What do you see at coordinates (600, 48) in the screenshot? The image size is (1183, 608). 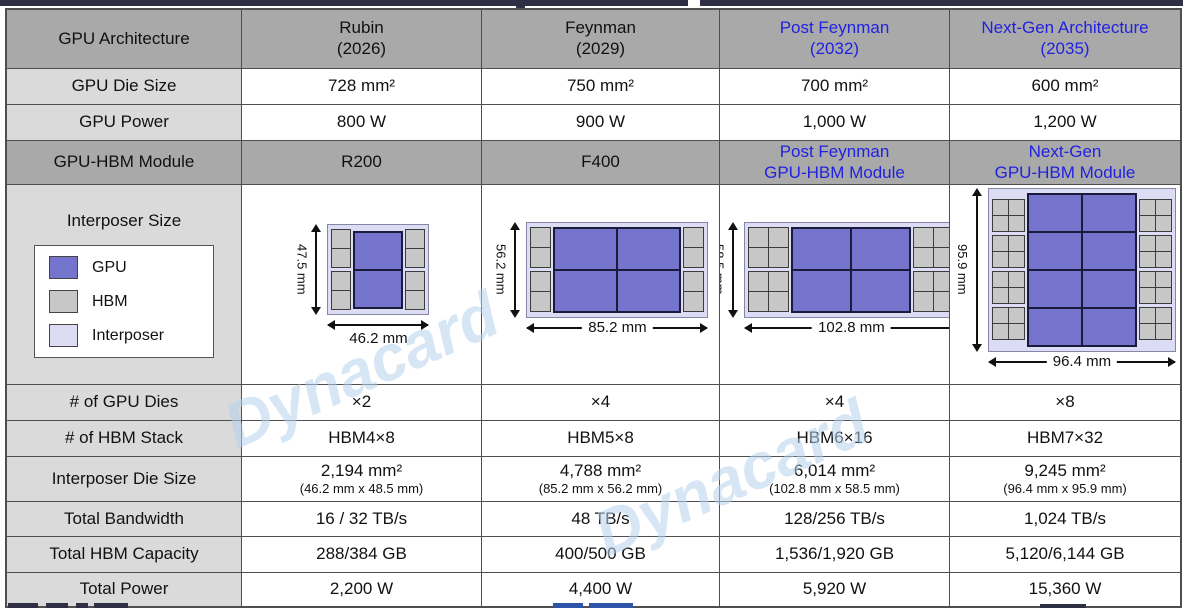 I see `arch-year: (2029)` at bounding box center [600, 48].